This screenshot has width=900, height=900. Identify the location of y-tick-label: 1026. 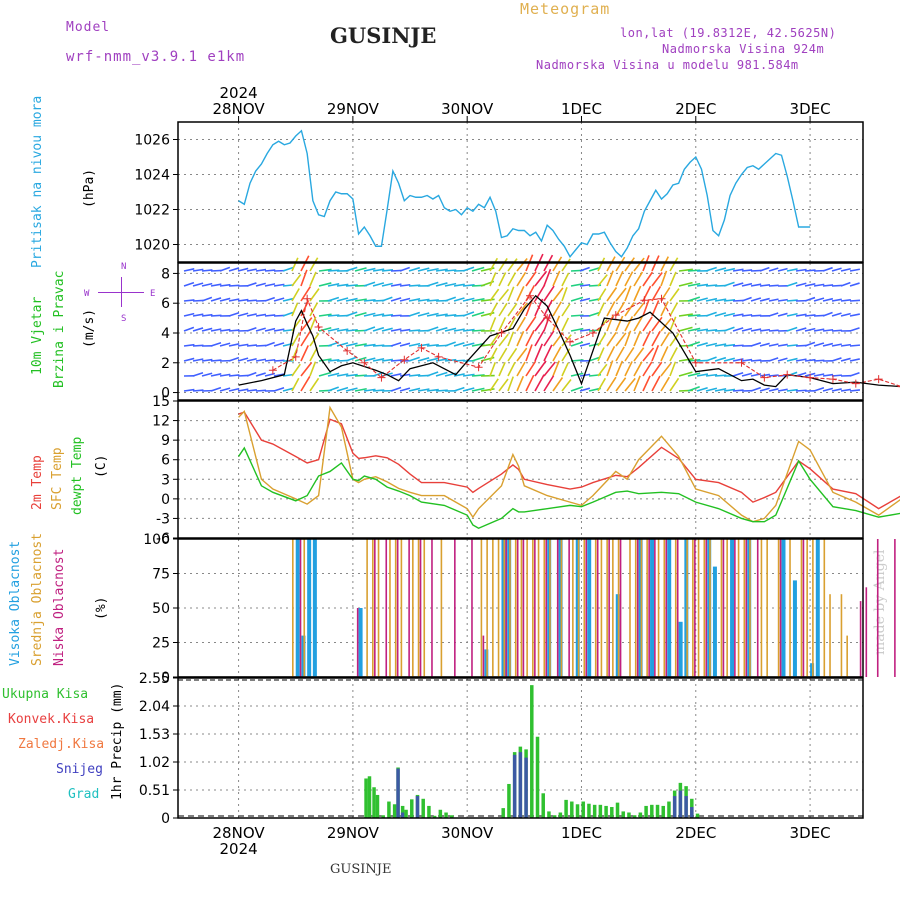
(152, 141).